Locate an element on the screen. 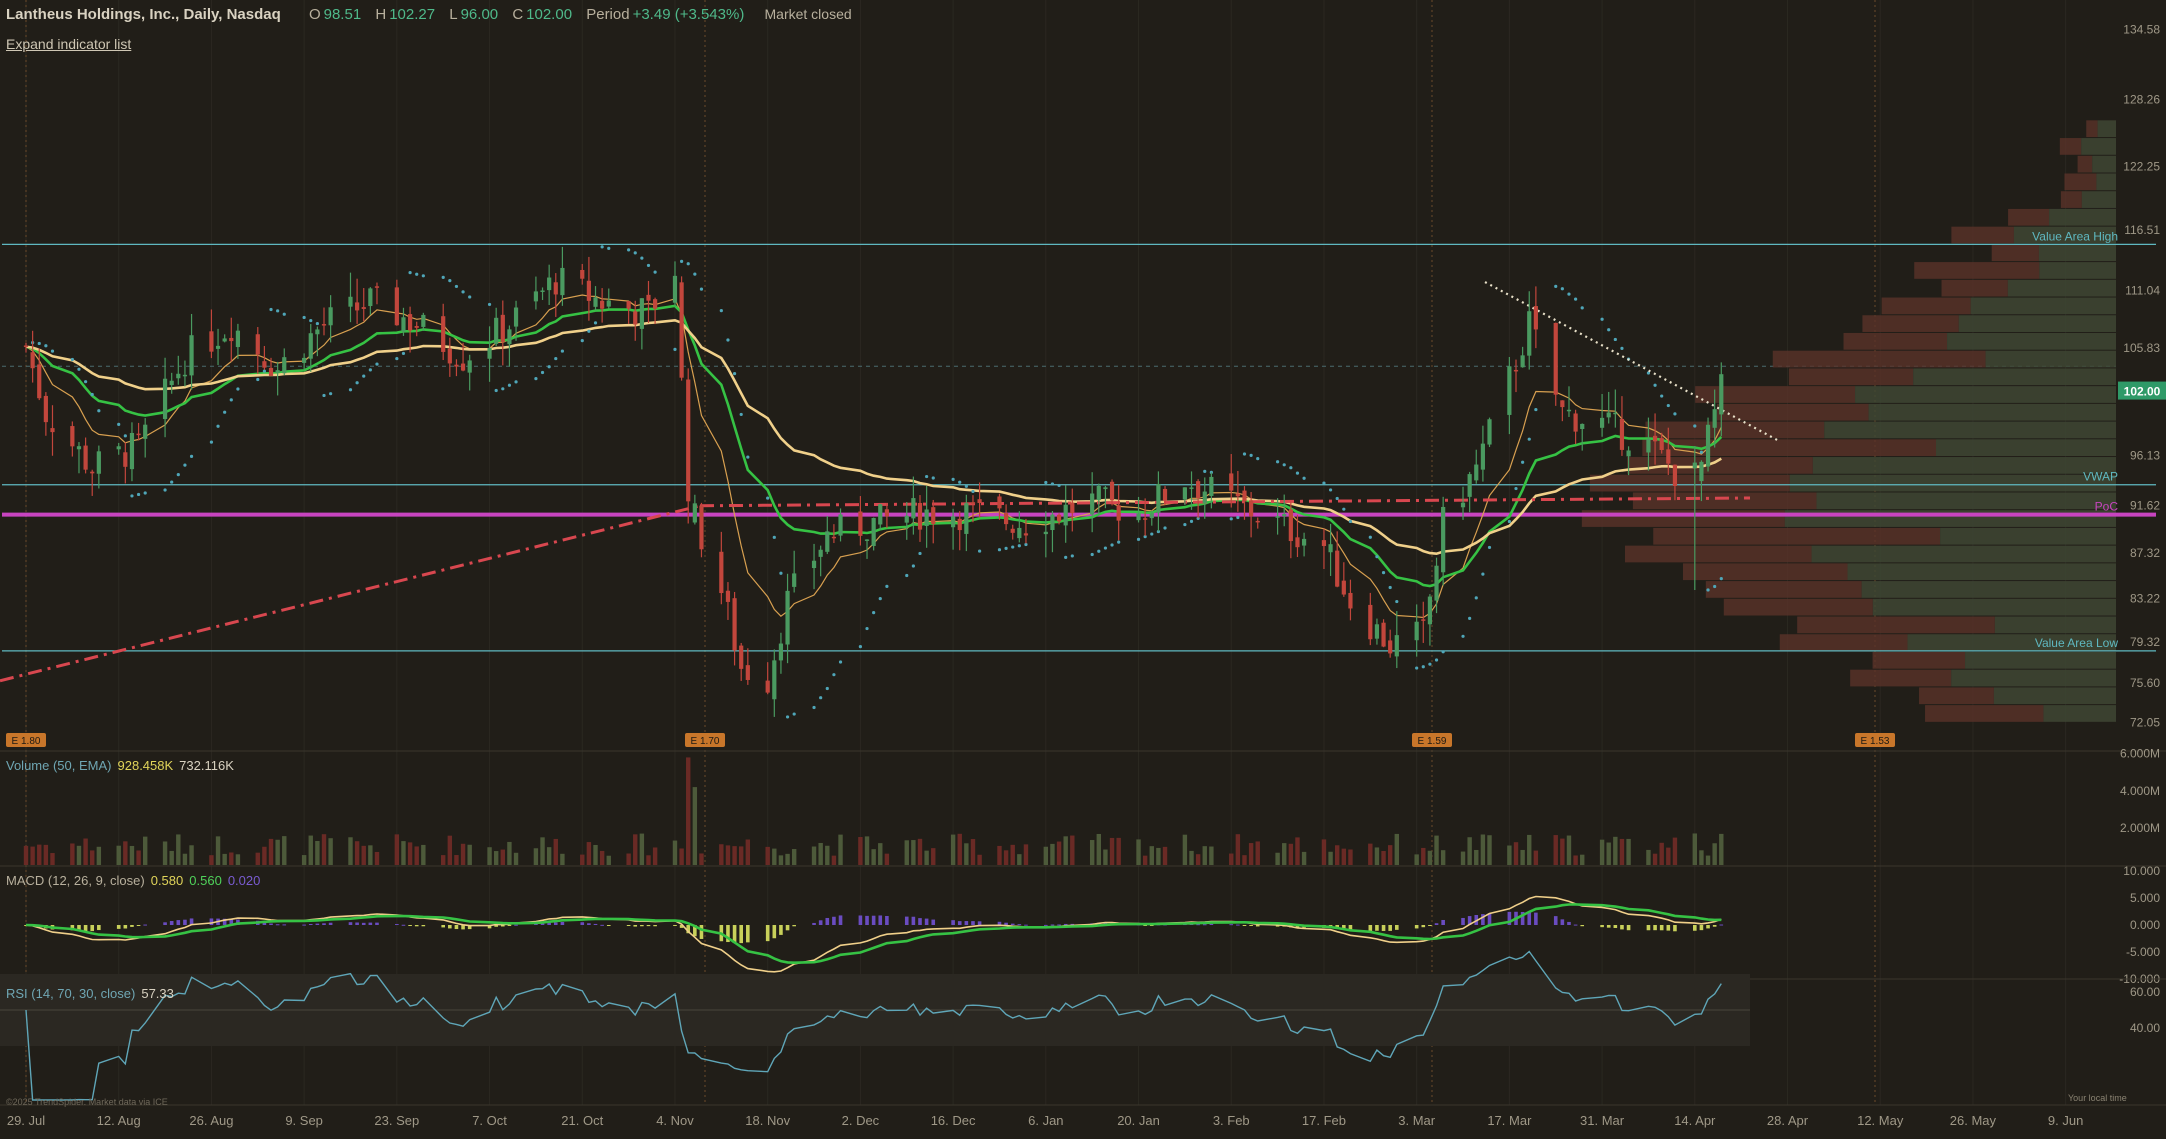 The image size is (2166, 1139). y-tick-label: 111.04 is located at coordinates (2142, 290).